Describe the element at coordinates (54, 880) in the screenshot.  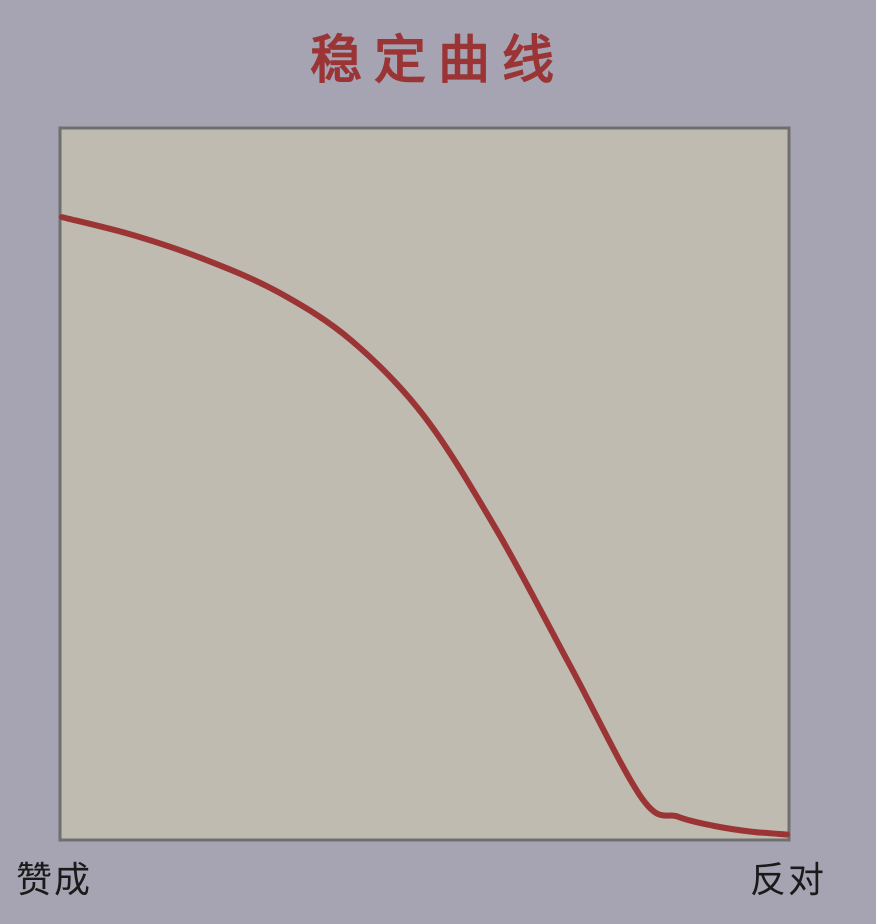
I see `x-label-left: 赞成` at that location.